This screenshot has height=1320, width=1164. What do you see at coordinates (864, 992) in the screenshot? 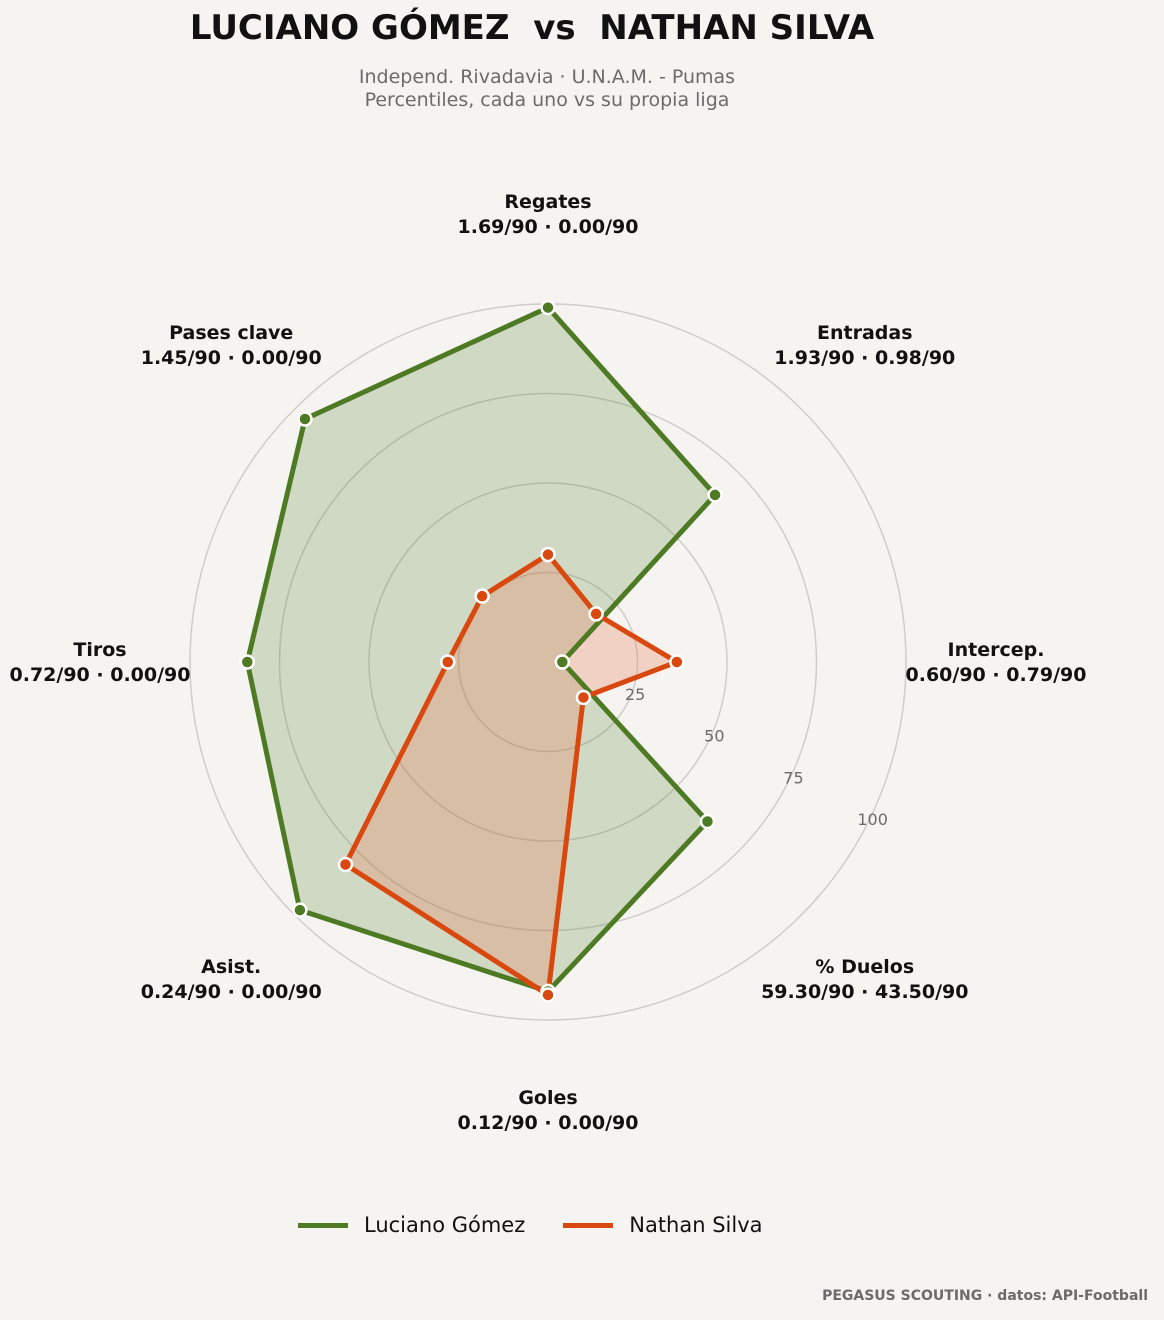
I see `axis-value-label-3: 59.30/90 · 43.50/90` at bounding box center [864, 992].